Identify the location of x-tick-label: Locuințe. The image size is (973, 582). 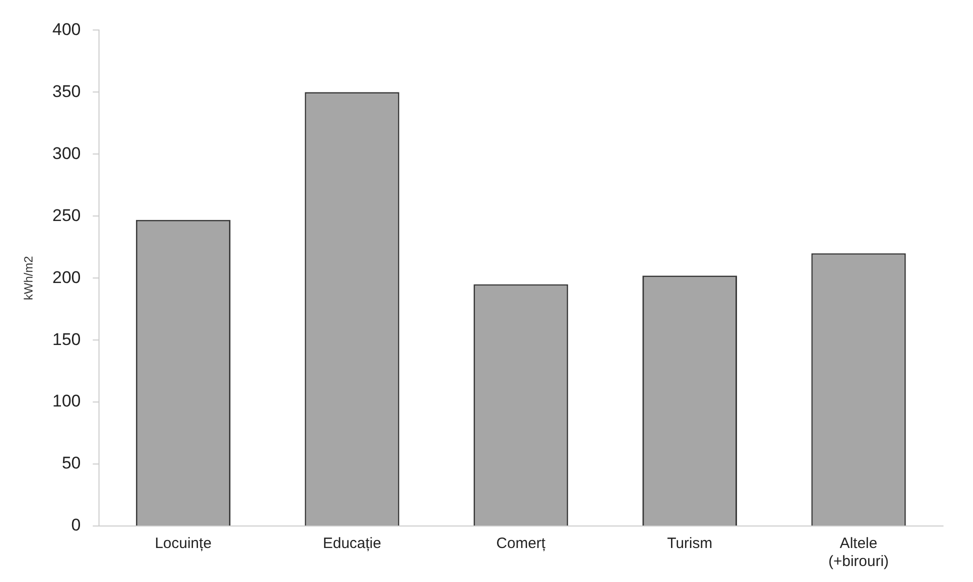
(183, 543).